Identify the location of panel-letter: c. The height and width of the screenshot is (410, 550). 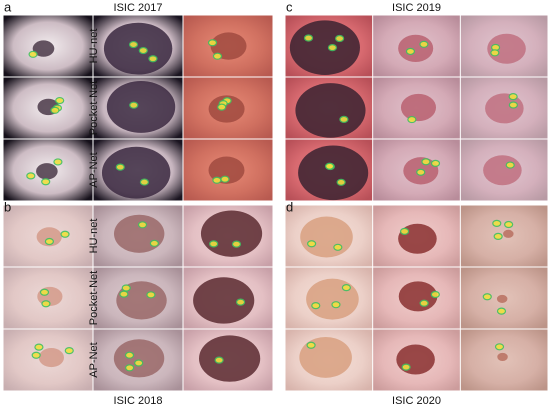
(289, 7).